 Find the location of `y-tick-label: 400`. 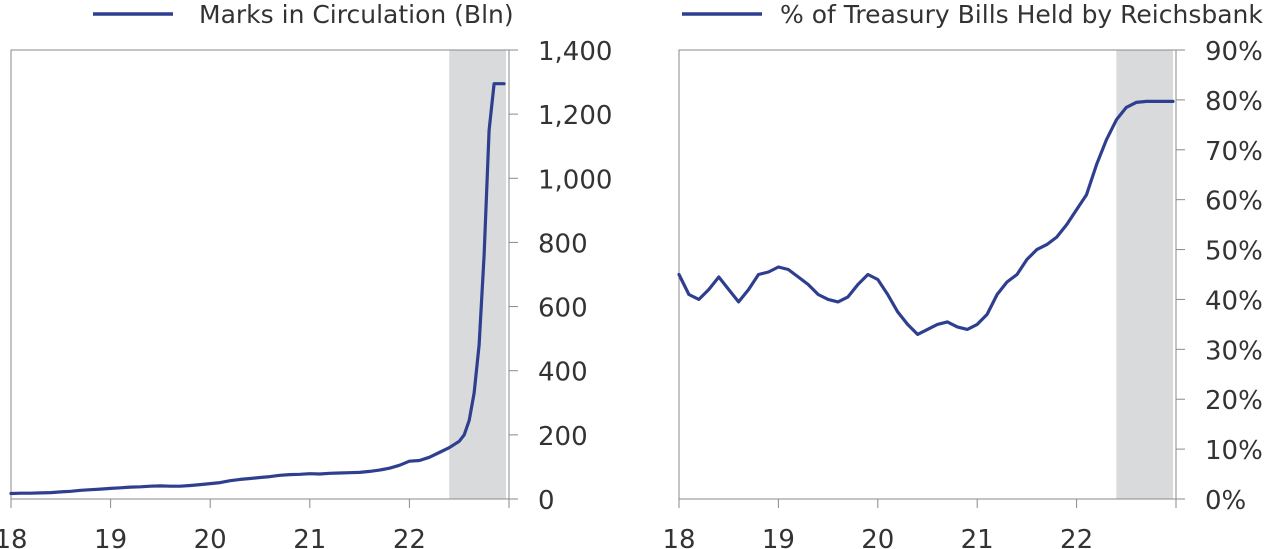

y-tick-label: 400 is located at coordinates (563, 373).